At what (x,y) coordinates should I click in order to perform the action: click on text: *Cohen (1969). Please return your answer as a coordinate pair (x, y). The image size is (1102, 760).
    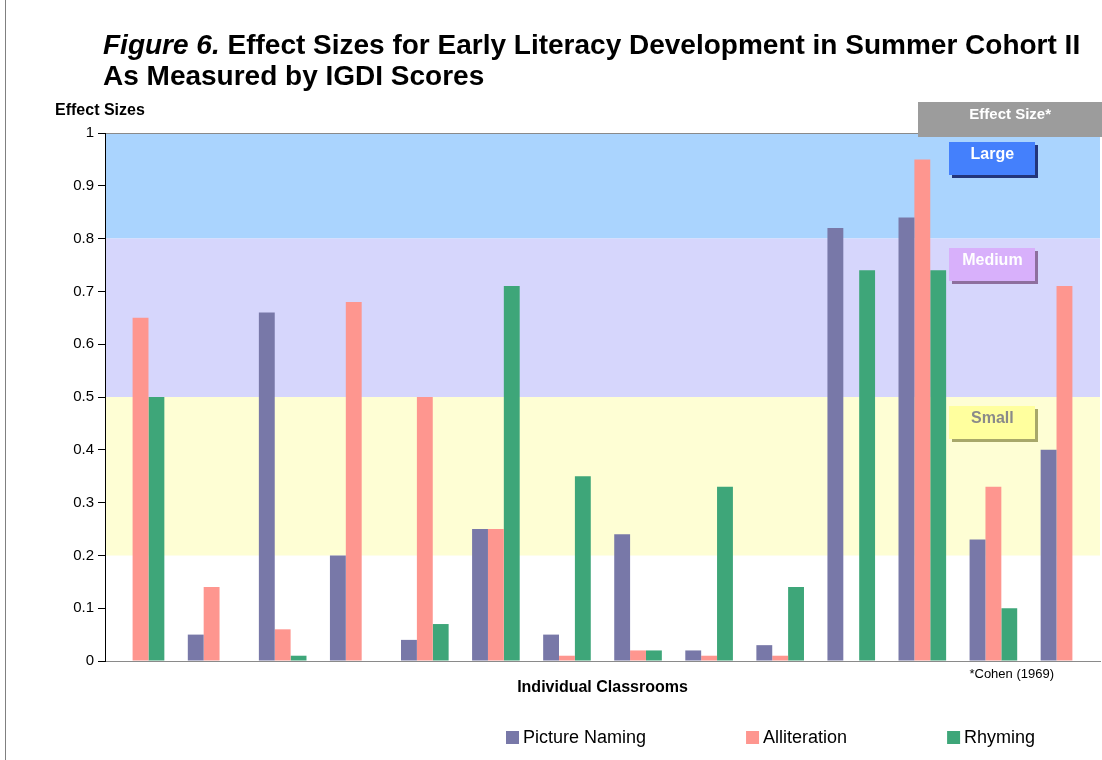
    Looking at the image, I should click on (1011, 673).